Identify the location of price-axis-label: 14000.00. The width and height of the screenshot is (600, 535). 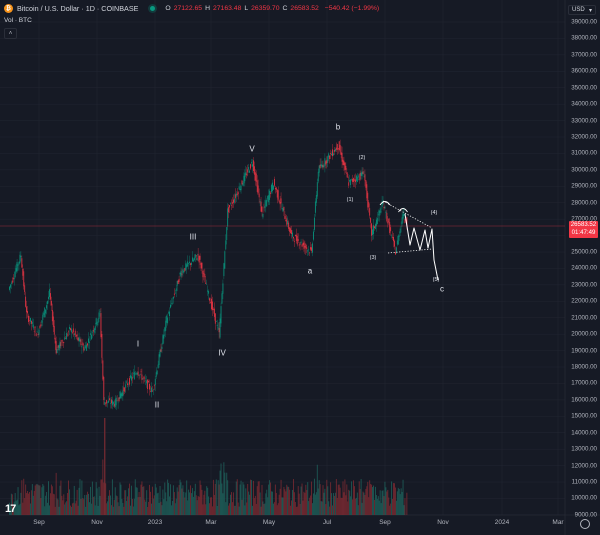
(584, 433).